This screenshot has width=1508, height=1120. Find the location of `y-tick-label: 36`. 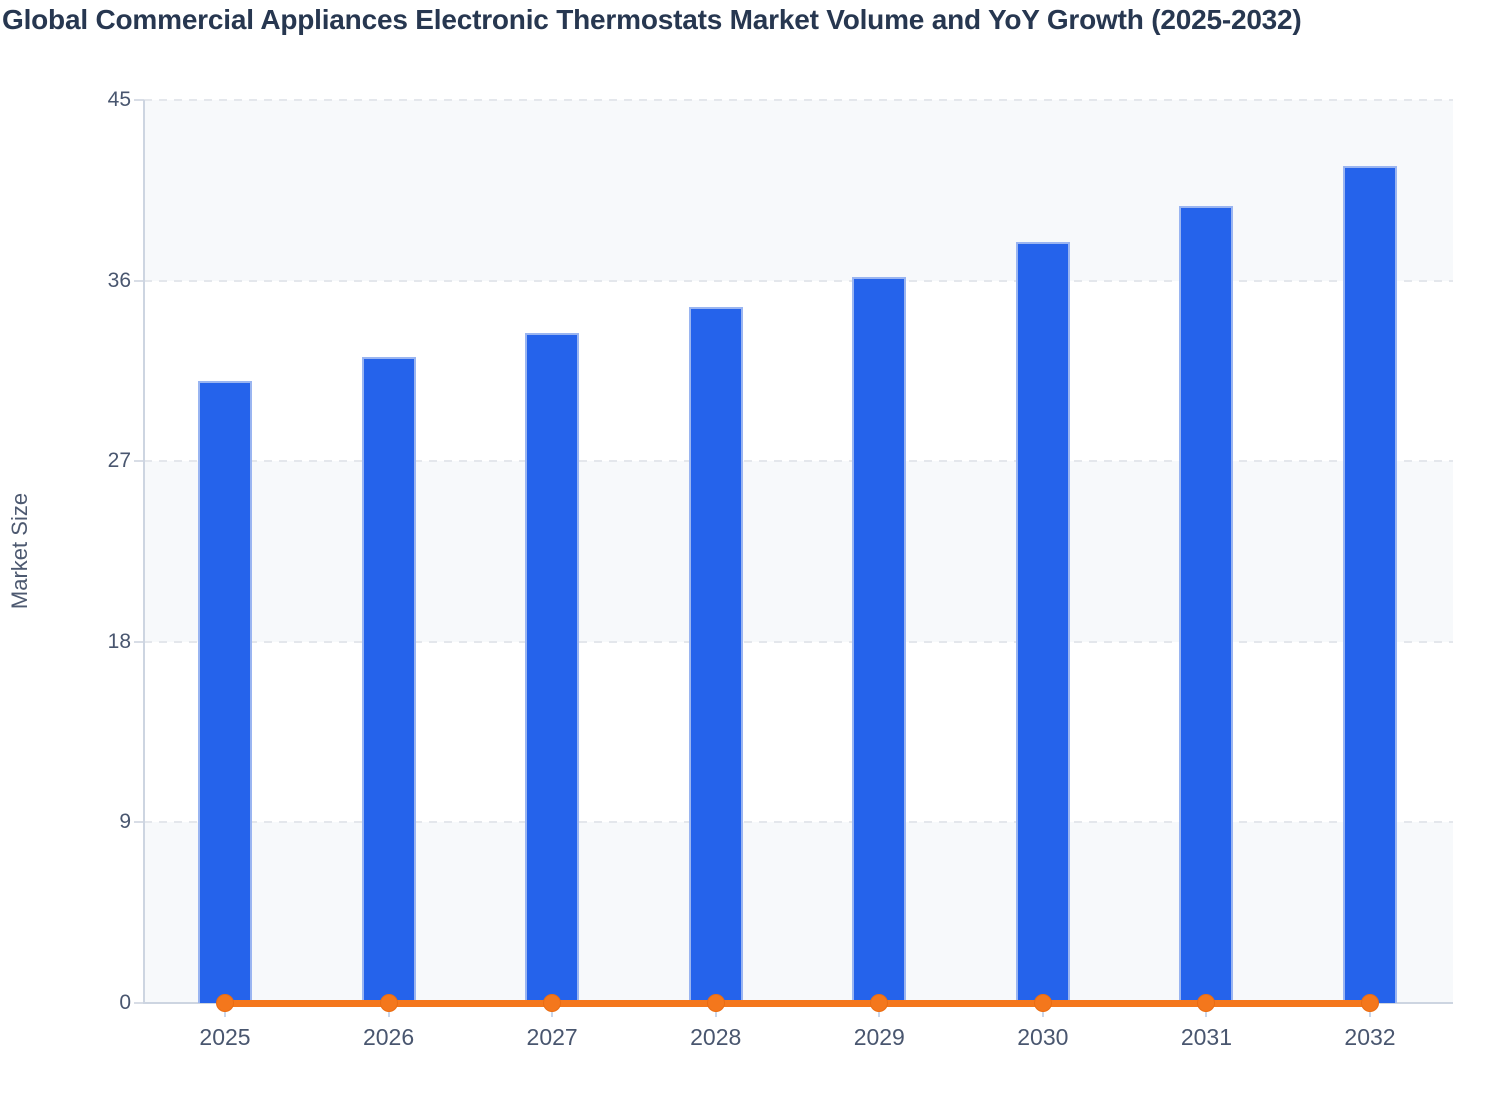

y-tick-label: 36 is located at coordinates (119, 280).